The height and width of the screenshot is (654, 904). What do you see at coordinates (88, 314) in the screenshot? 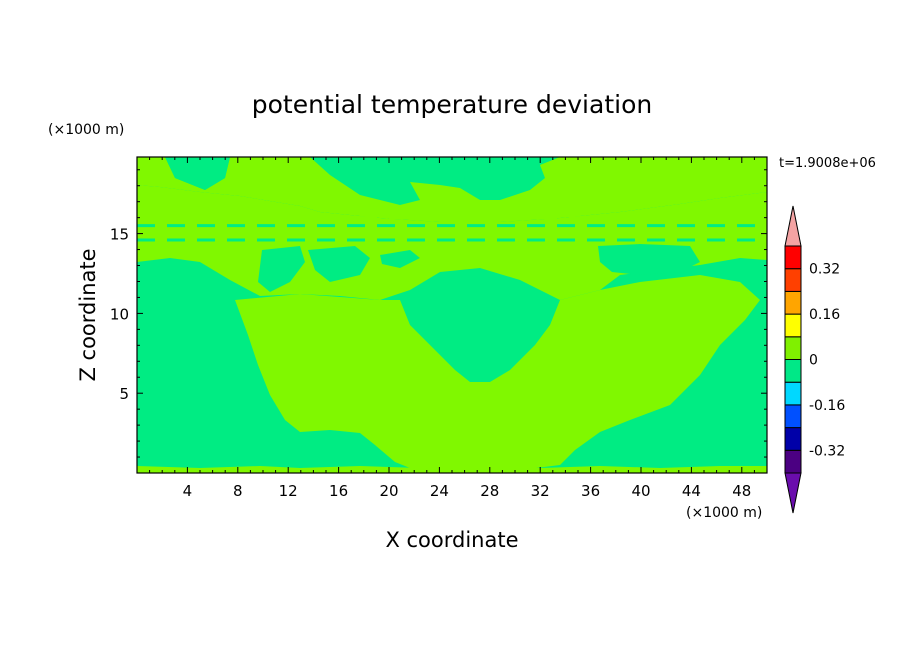
I see `y-axis-label: Z coordinate` at bounding box center [88, 314].